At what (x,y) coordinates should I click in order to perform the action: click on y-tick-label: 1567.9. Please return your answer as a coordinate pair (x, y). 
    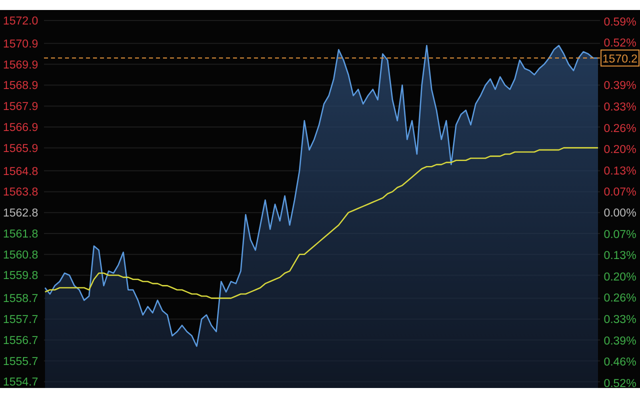
    Looking at the image, I should click on (20, 107).